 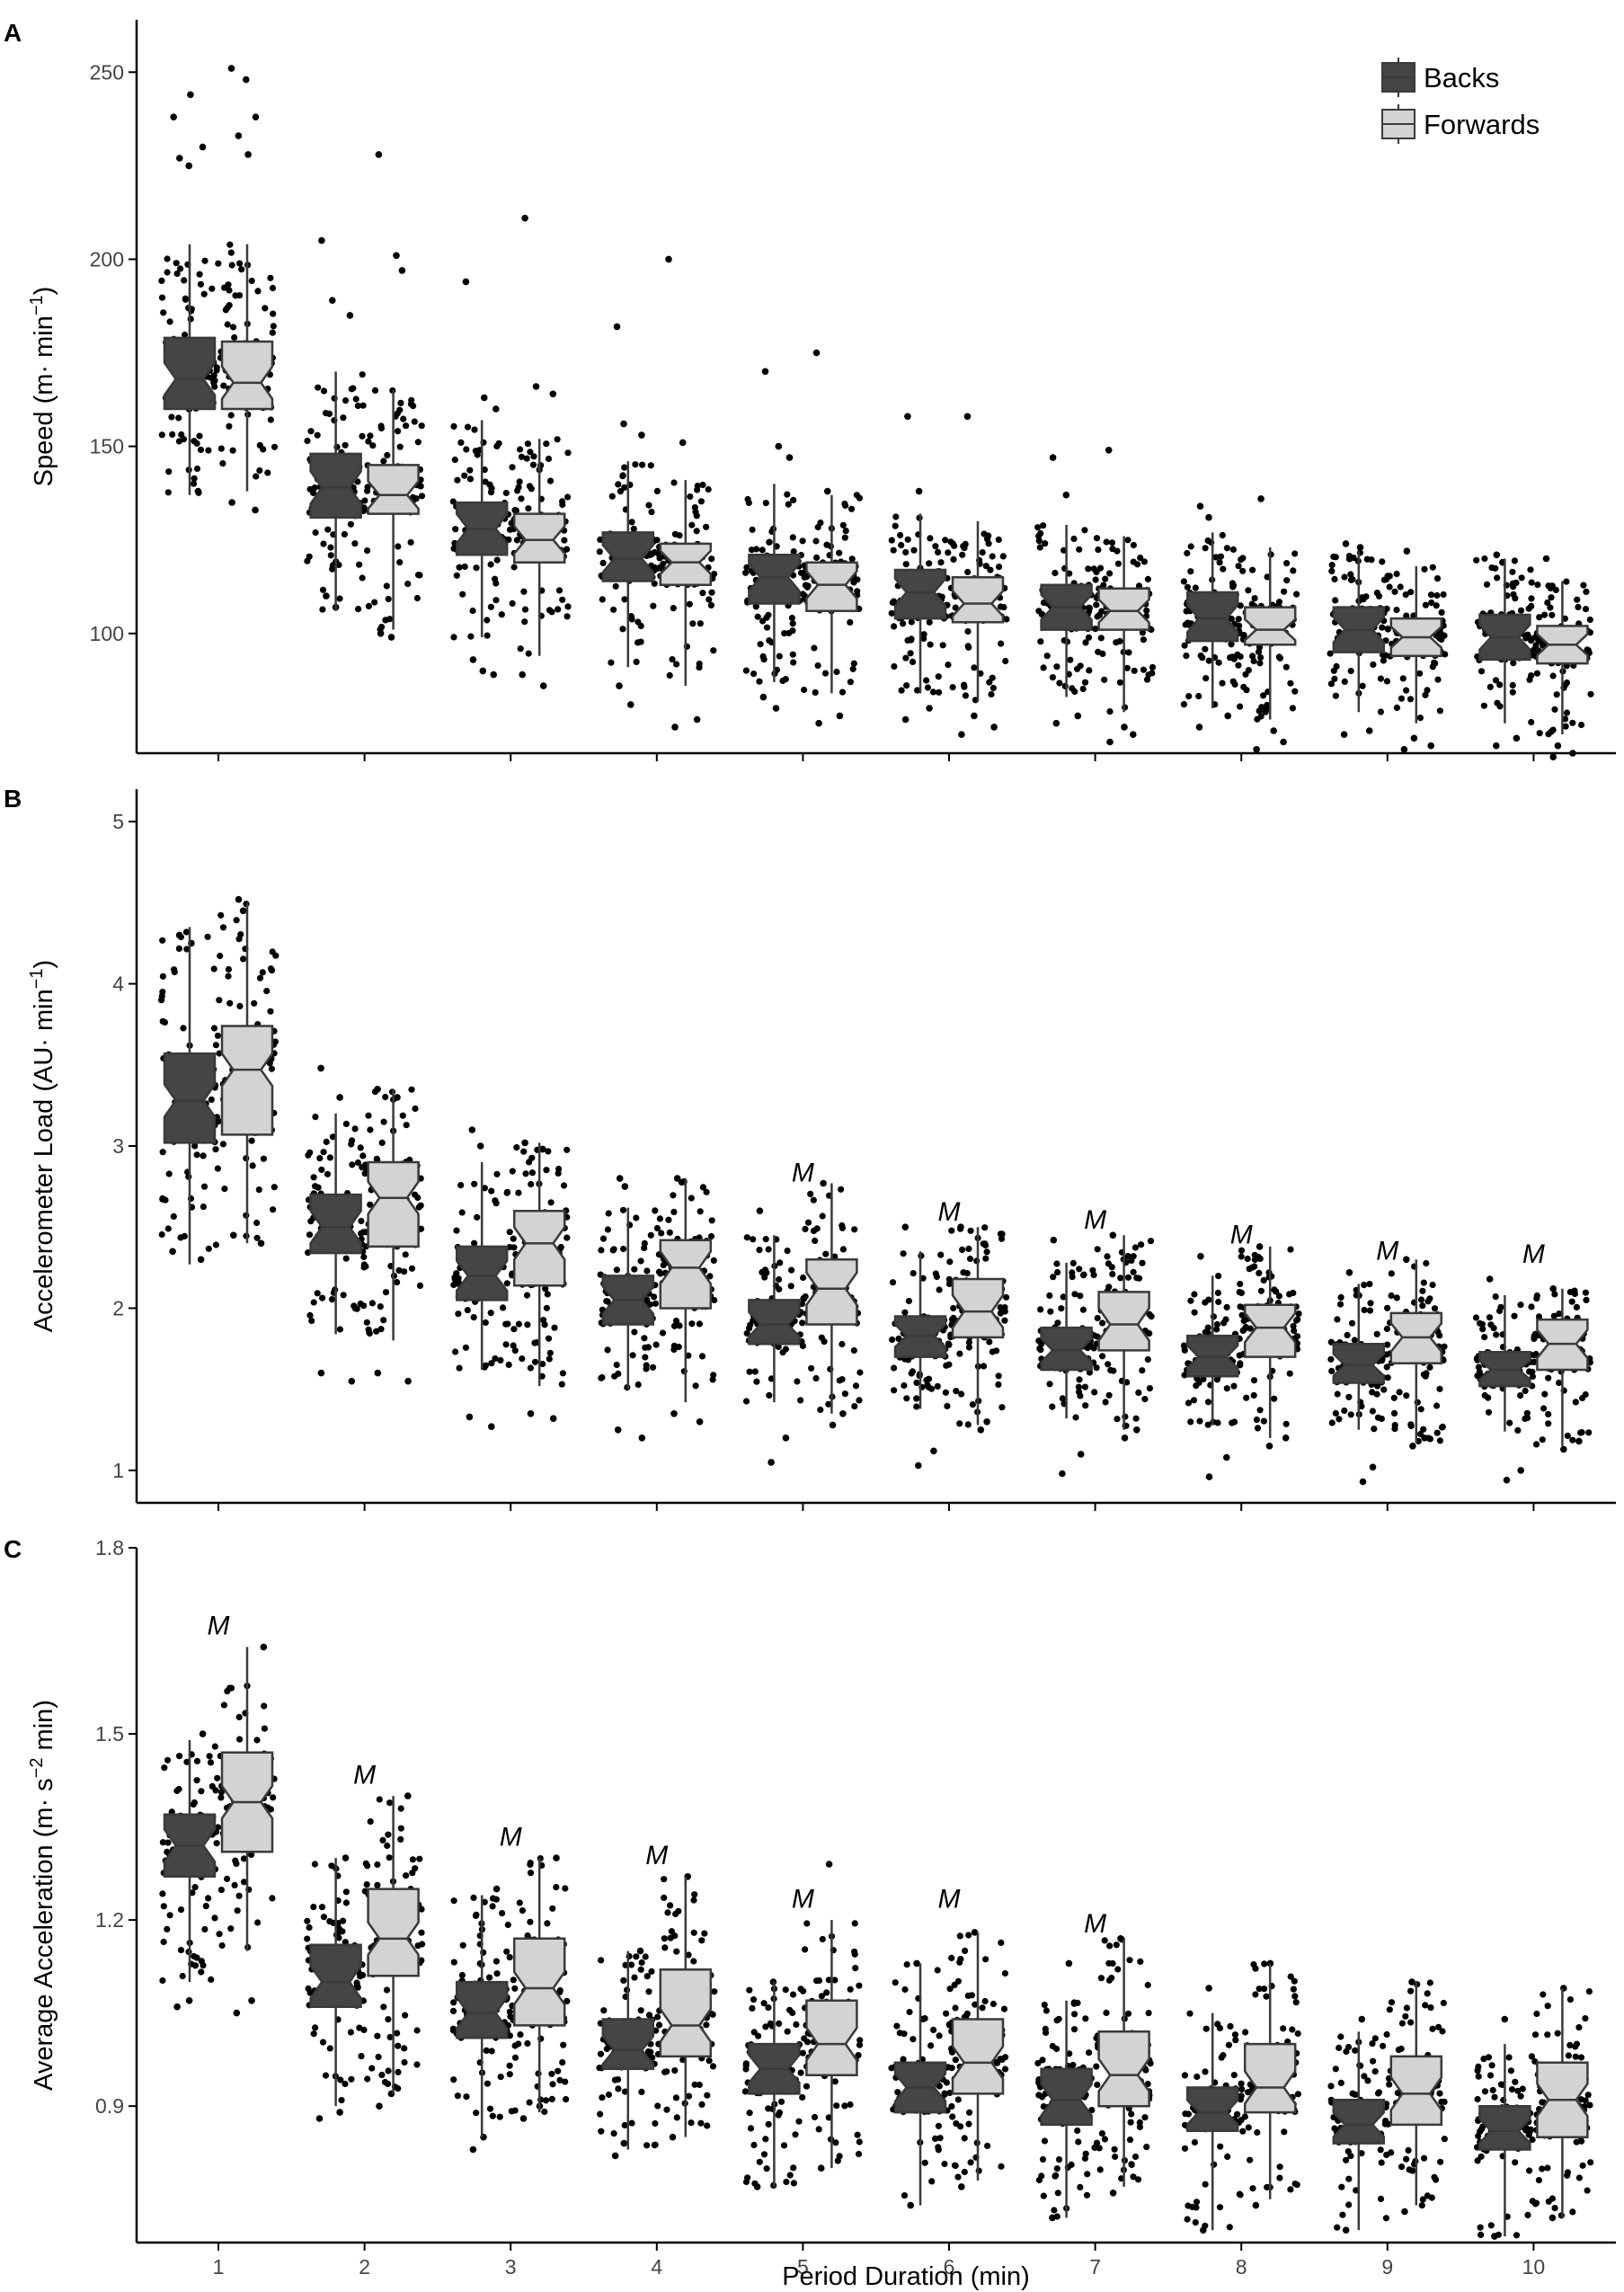 What do you see at coordinates (42, 387) in the screenshot?
I see `y-axis-title: Speed (m· min−1)` at bounding box center [42, 387].